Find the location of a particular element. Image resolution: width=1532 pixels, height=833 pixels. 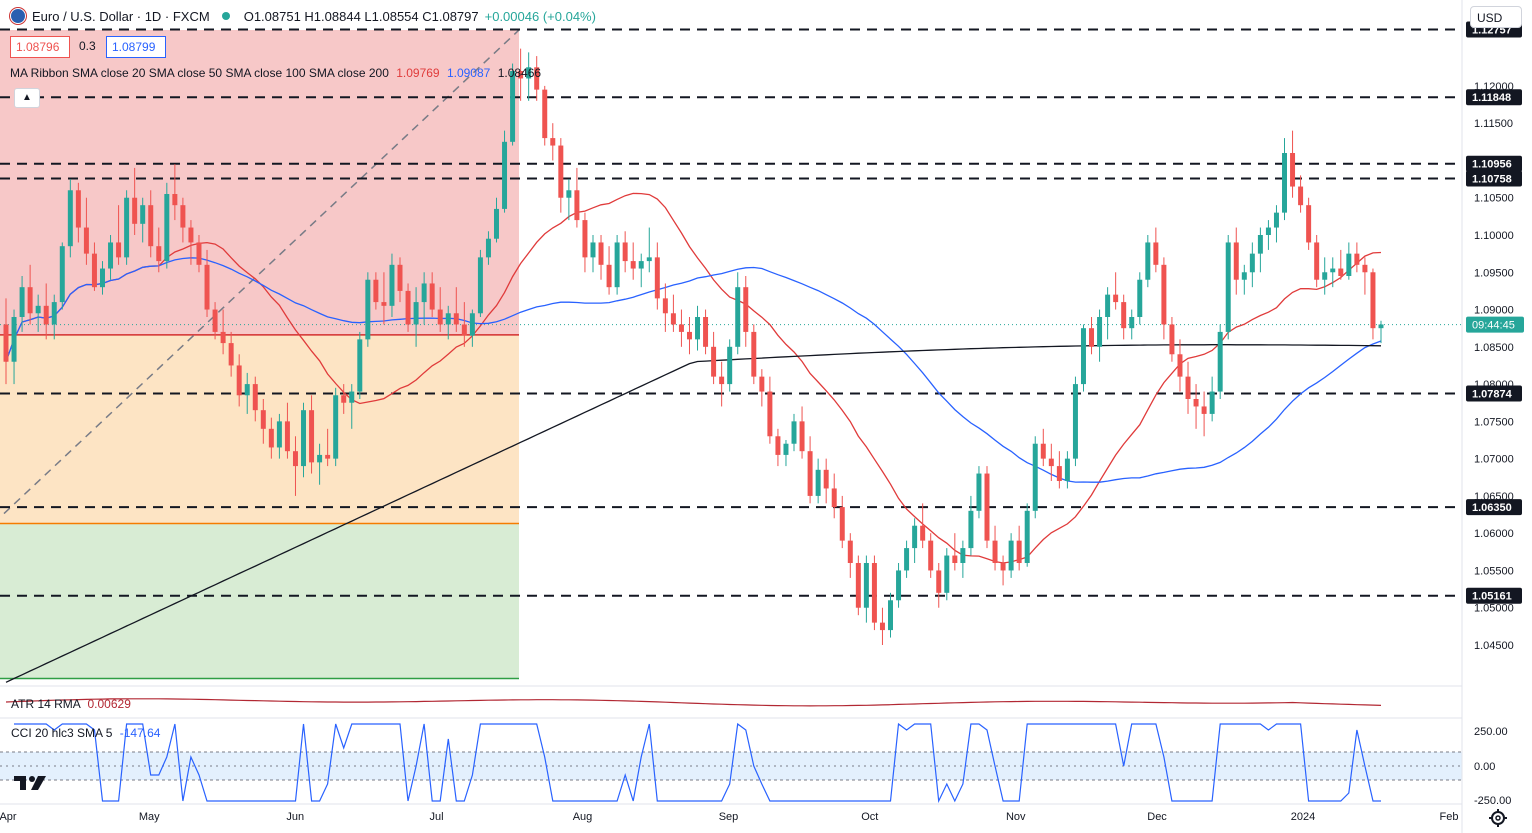

currency-button: USD is located at coordinates (1496, 17).